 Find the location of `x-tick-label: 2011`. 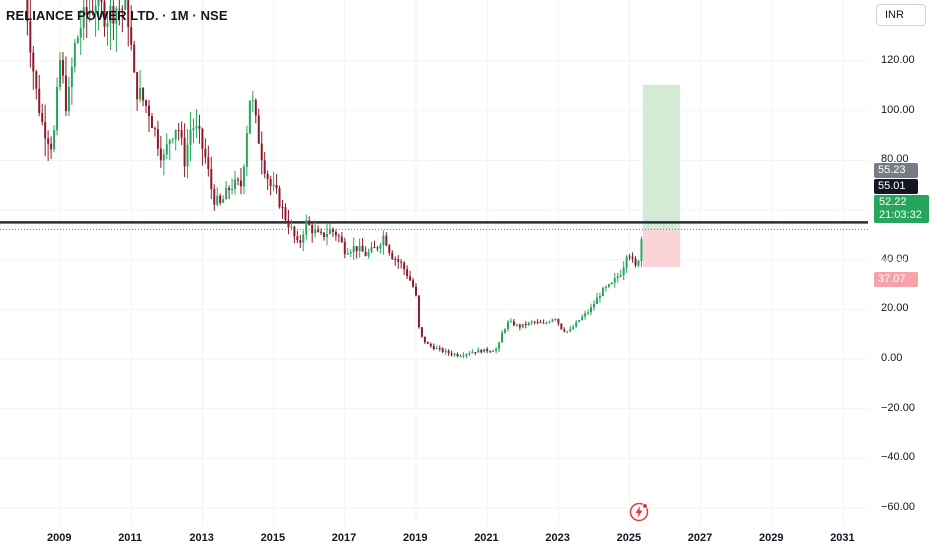

x-tick-label: 2011 is located at coordinates (130, 538).